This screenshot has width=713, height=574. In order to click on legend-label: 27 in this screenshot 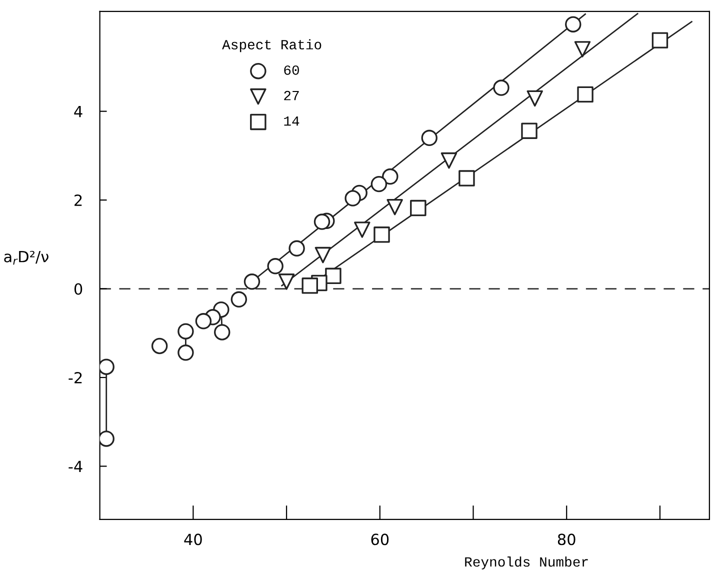, I will do `click(291, 95)`.